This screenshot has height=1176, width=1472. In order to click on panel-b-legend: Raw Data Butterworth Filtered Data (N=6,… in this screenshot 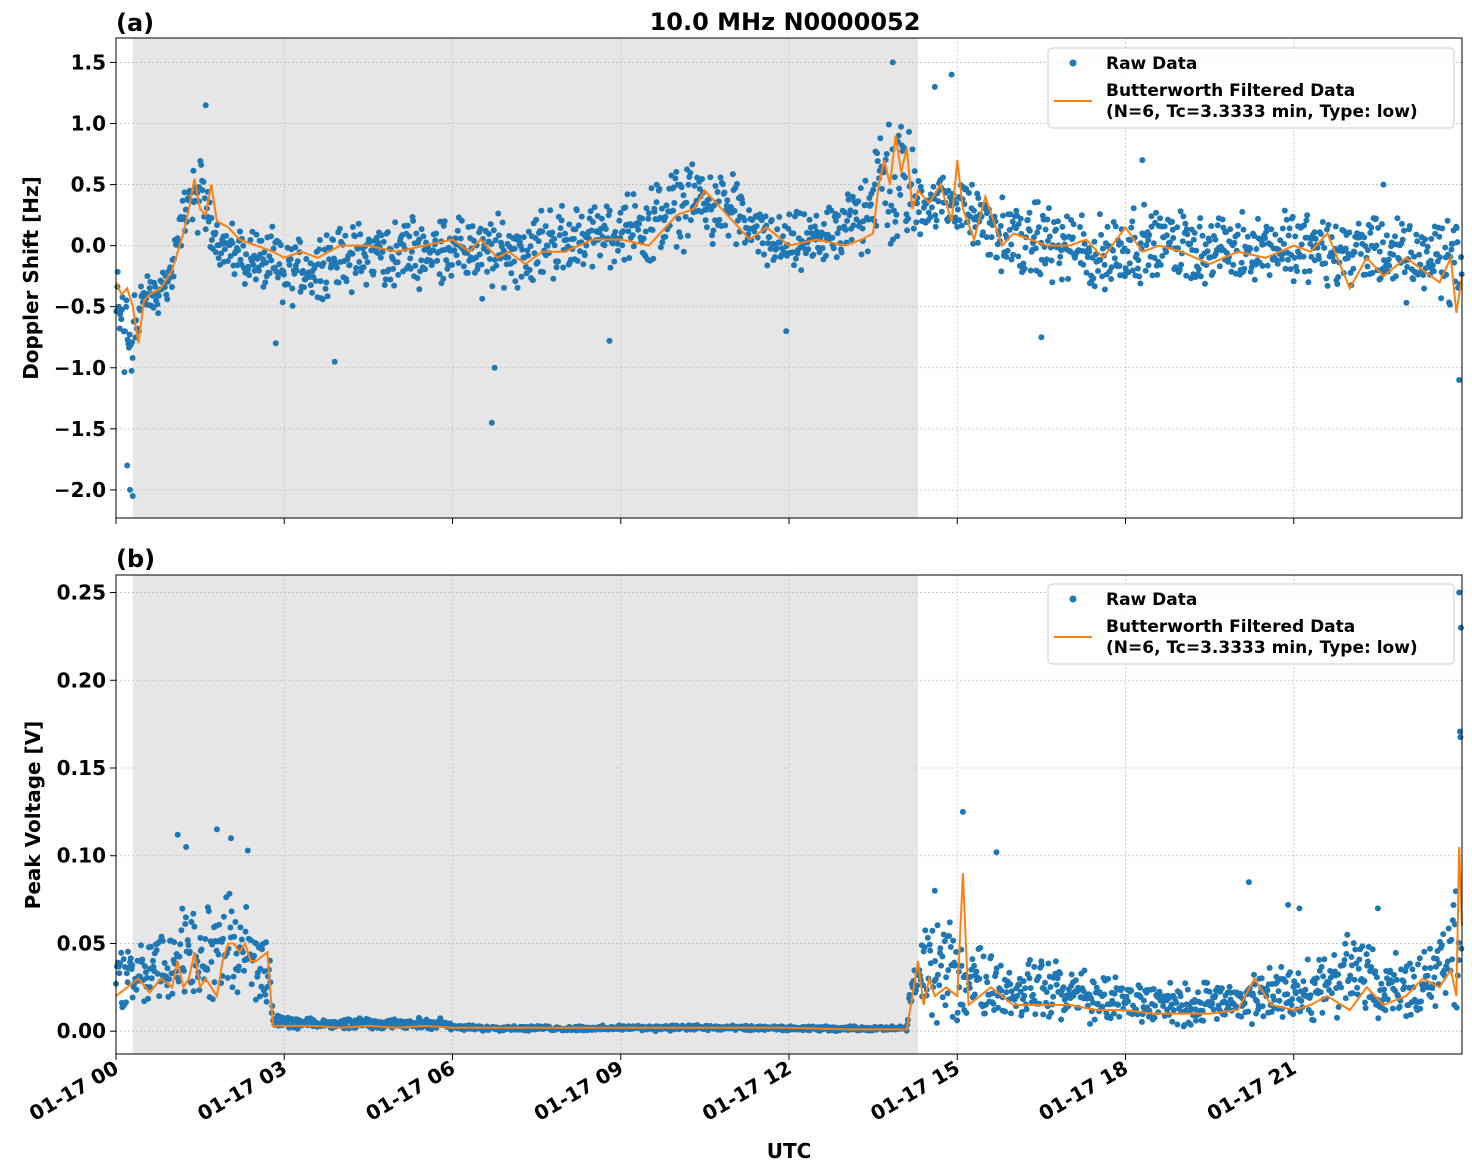, I will do `click(1251, 624)`.